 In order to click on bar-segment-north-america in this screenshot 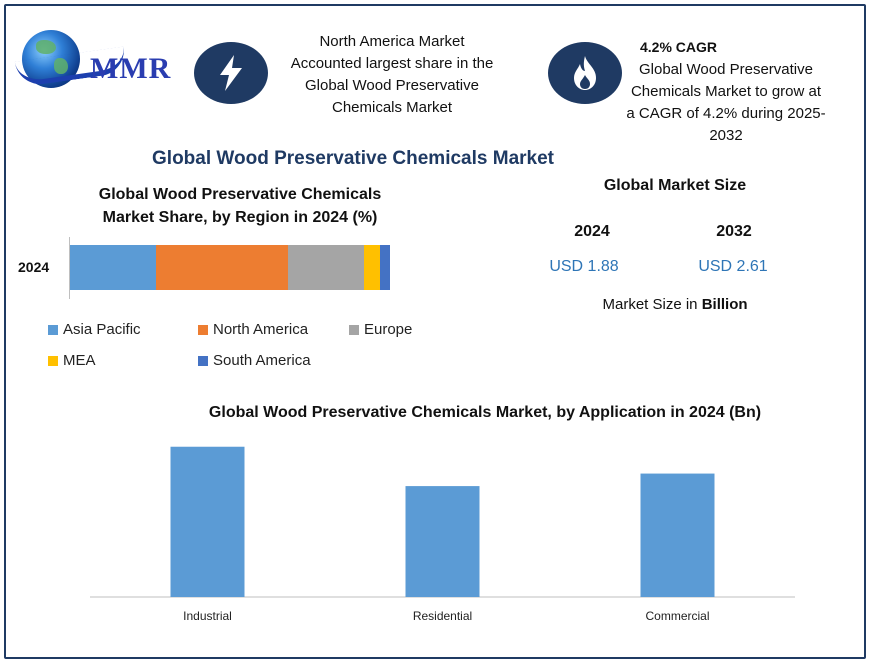, I will do `click(222, 267)`.